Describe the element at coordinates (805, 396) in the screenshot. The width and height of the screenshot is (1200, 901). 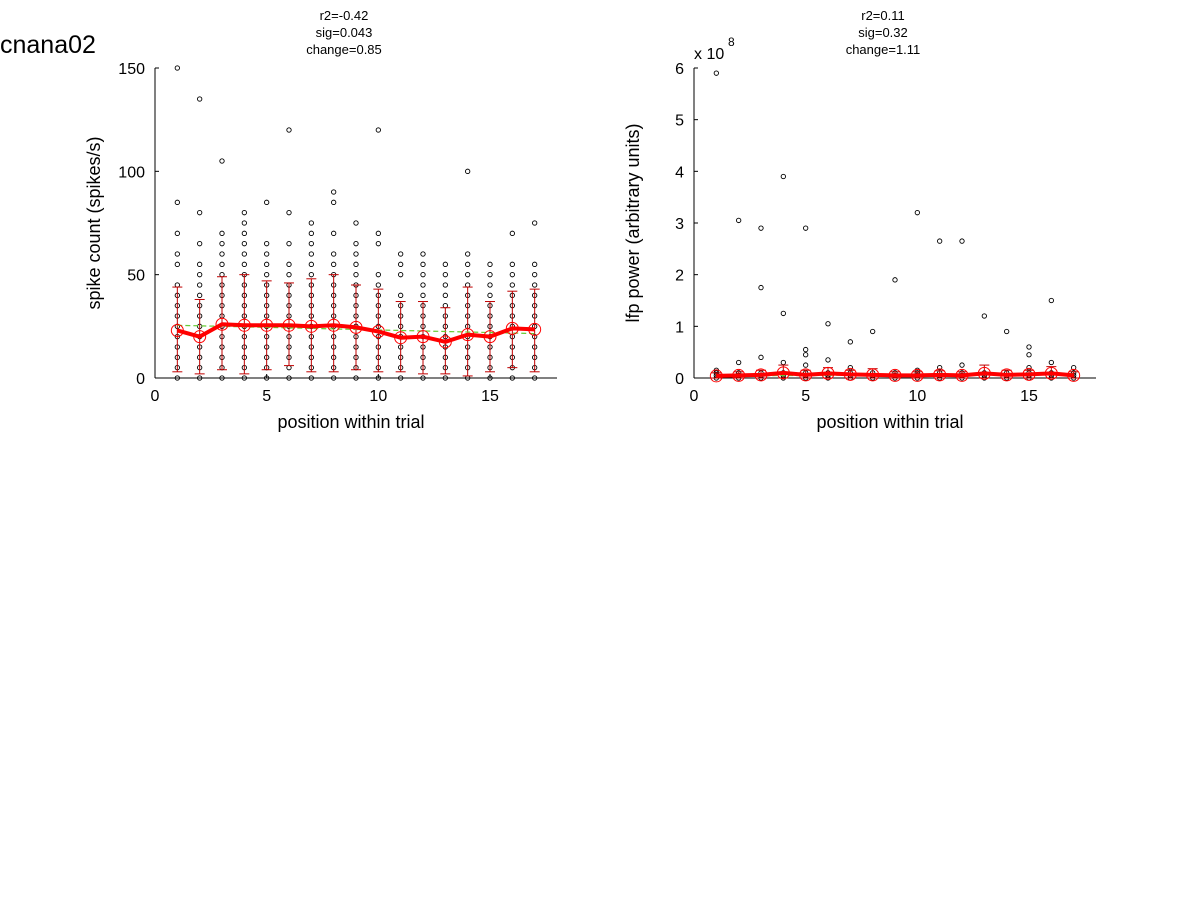
I see `x-tick-label: 5` at that location.